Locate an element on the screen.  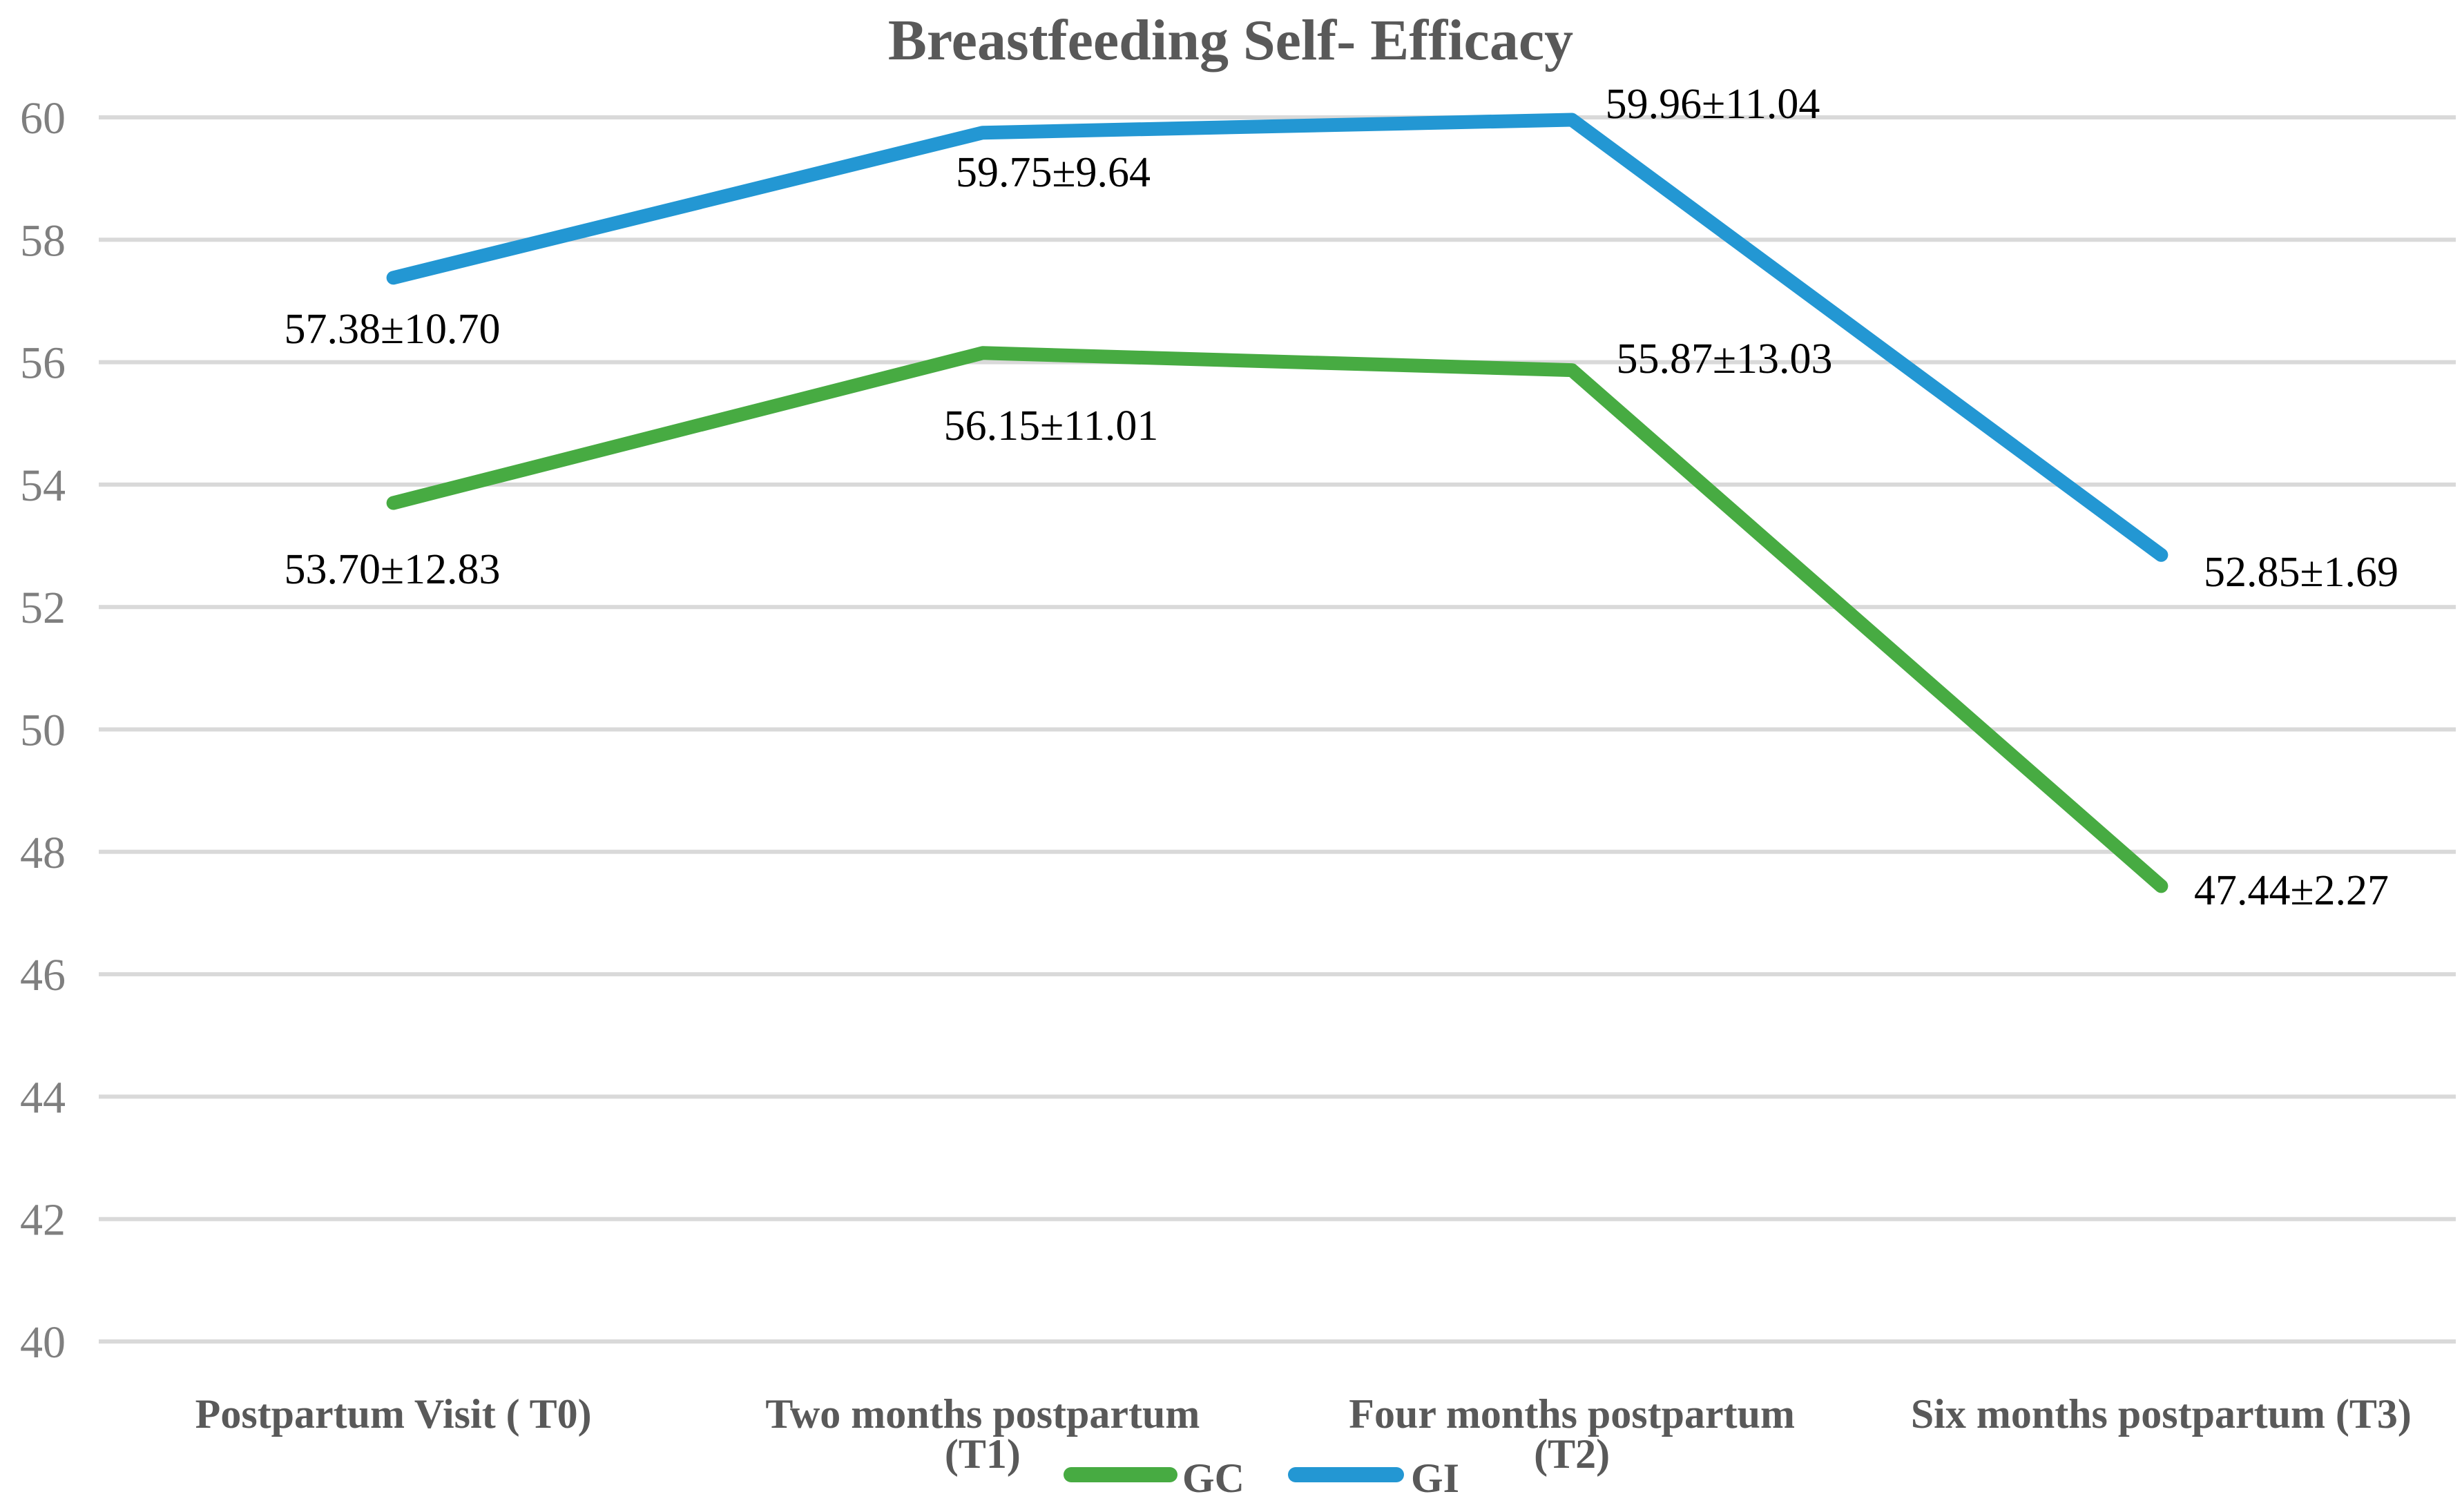
data-label-gi-2: 59.96±11.04 is located at coordinates (1713, 105).